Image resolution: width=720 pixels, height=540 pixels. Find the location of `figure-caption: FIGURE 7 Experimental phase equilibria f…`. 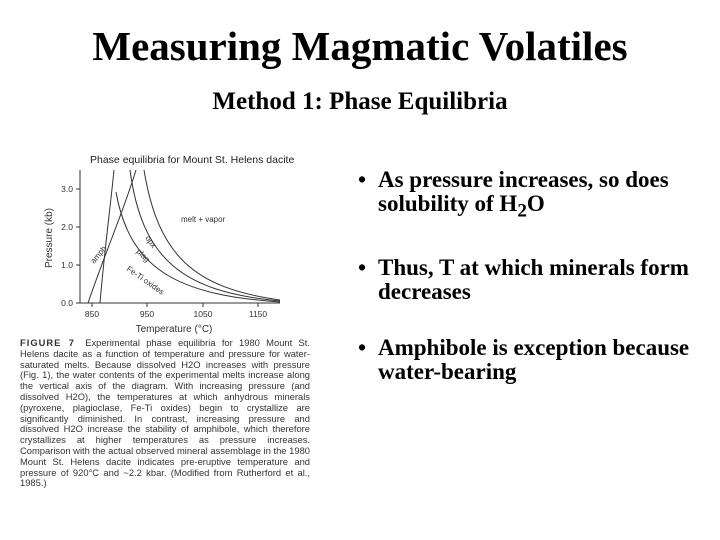

figure-caption: FIGURE 7 Experimental phase equilibria f… is located at coordinates (165, 413).